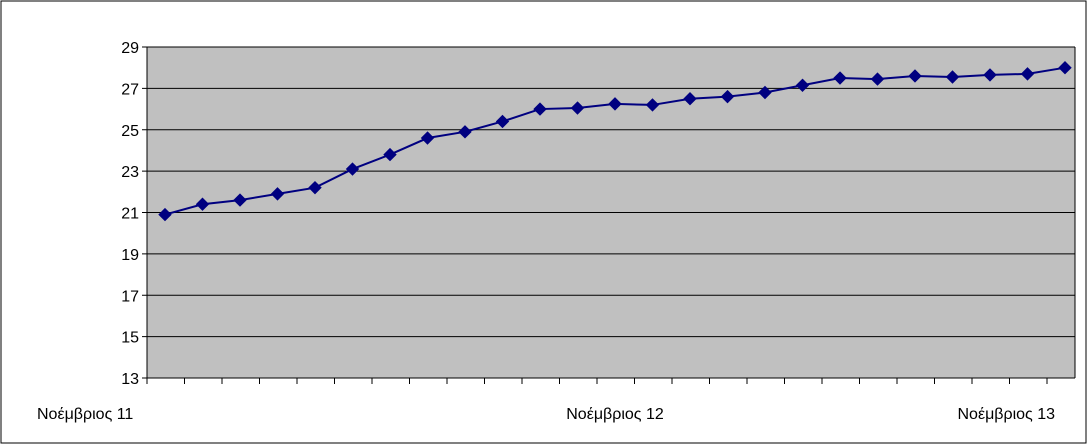 The width and height of the screenshot is (1087, 444). Describe the element at coordinates (546, 414) in the screenshot. I see `x-axis-labels: Noέμβριος 11 Noέμβριος 12 Noέμβριος 13` at that location.